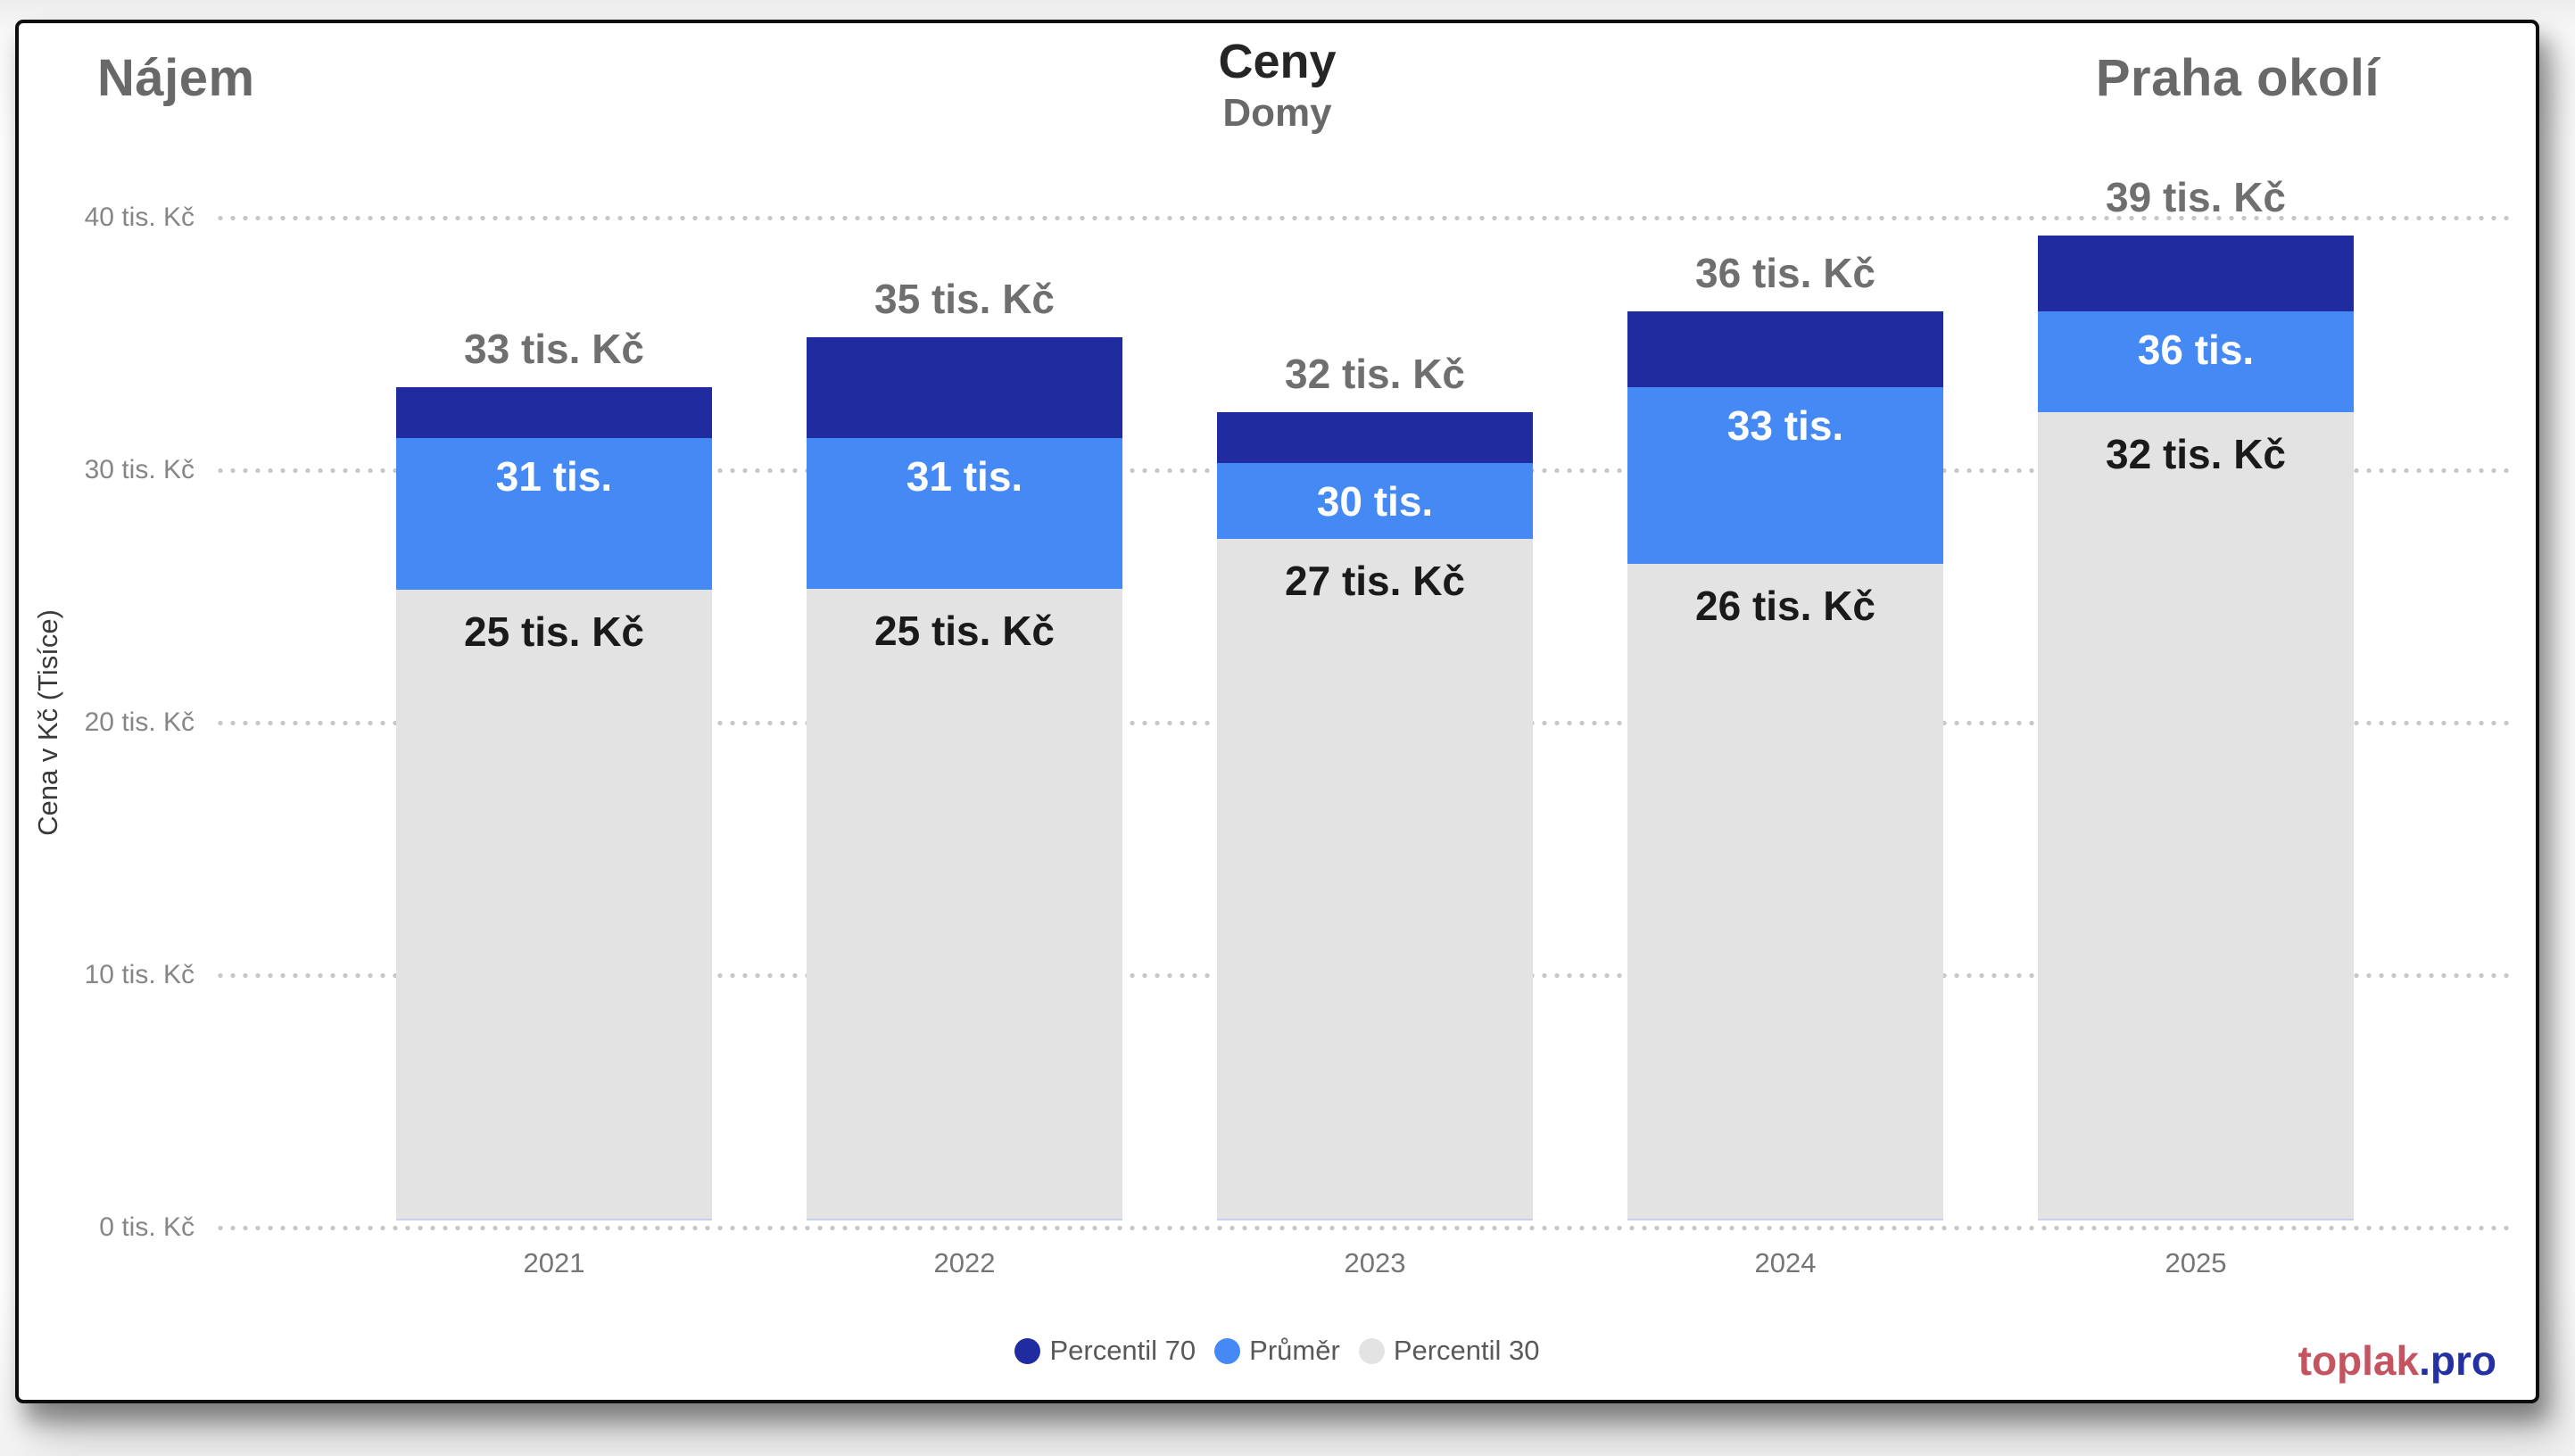 Image resolution: width=2575 pixels, height=1456 pixels. I want to click on bar-segment-percentil-30: 26 tis. Kč, so click(1785, 892).